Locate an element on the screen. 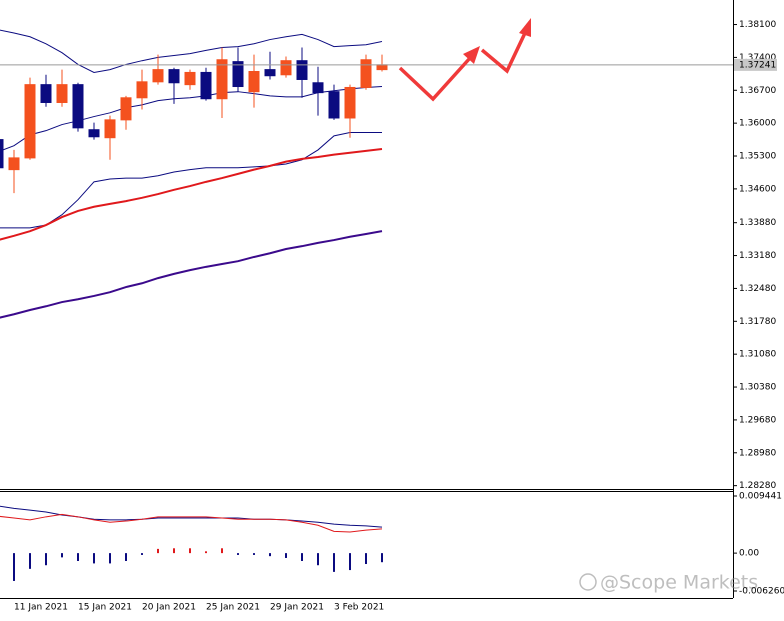 The height and width of the screenshot is (621, 784). y-tick-label: 1.29680 is located at coordinates (757, 420).